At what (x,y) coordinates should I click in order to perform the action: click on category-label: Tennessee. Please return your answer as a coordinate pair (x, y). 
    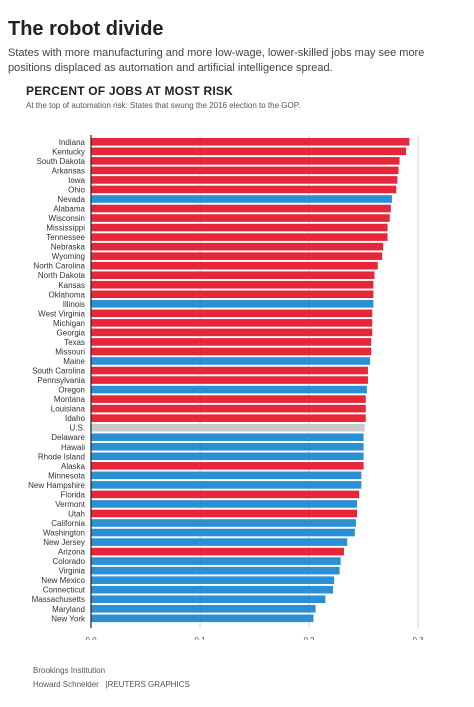
    Looking at the image, I should click on (65, 237).